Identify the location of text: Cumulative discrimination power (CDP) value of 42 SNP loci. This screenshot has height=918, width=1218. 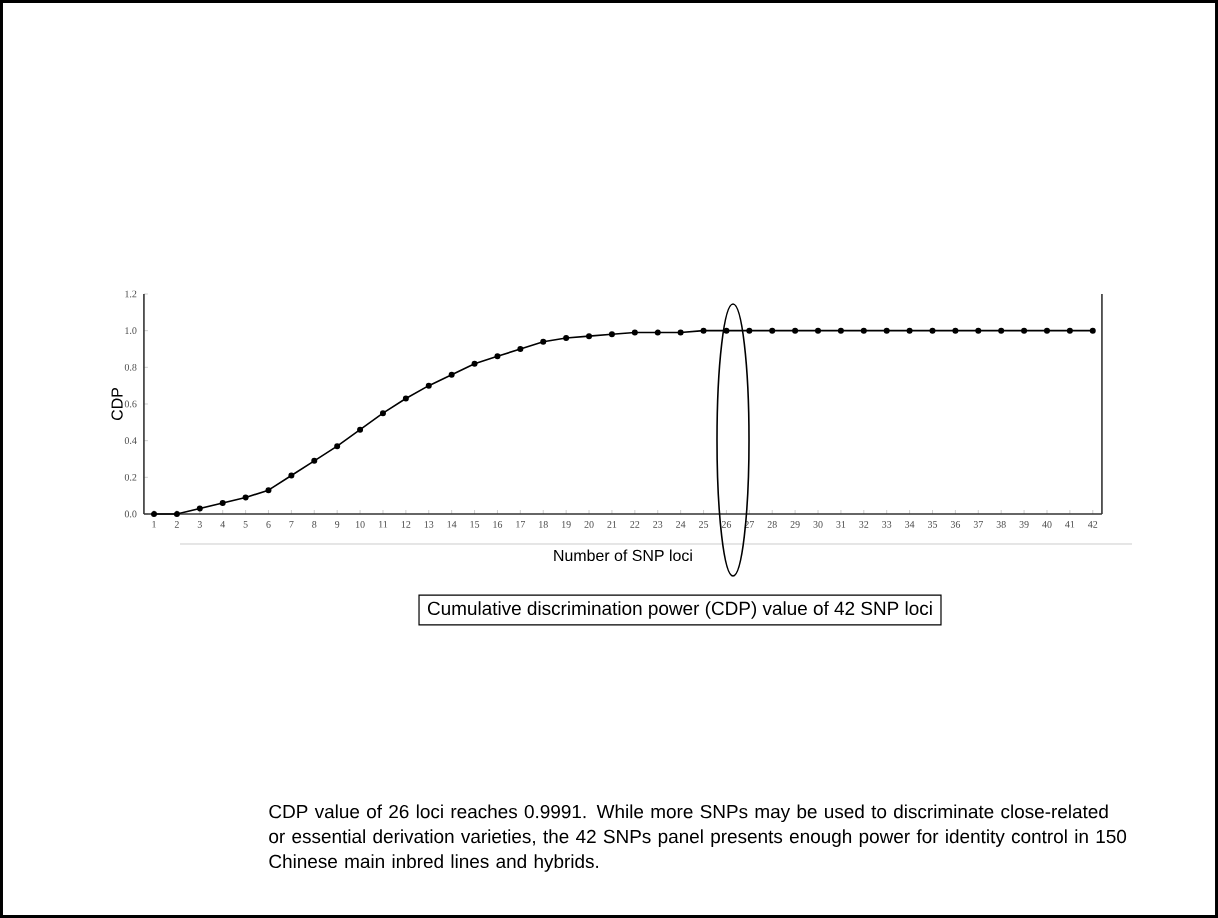
(679, 610).